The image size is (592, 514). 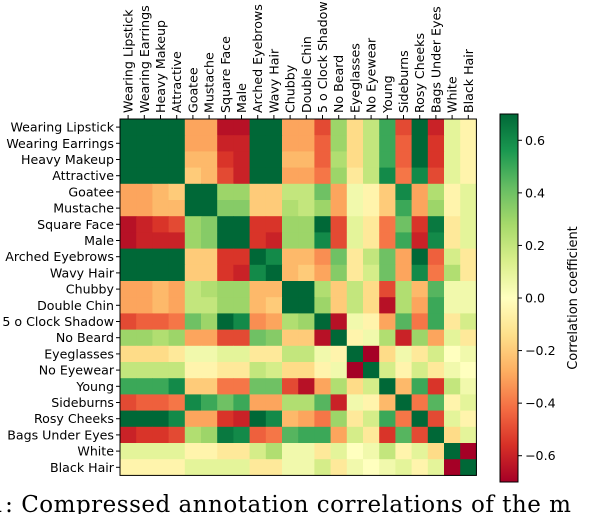 What do you see at coordinates (436, 386) in the screenshot?
I see `heatmap-cell-r16-c19` at bounding box center [436, 386].